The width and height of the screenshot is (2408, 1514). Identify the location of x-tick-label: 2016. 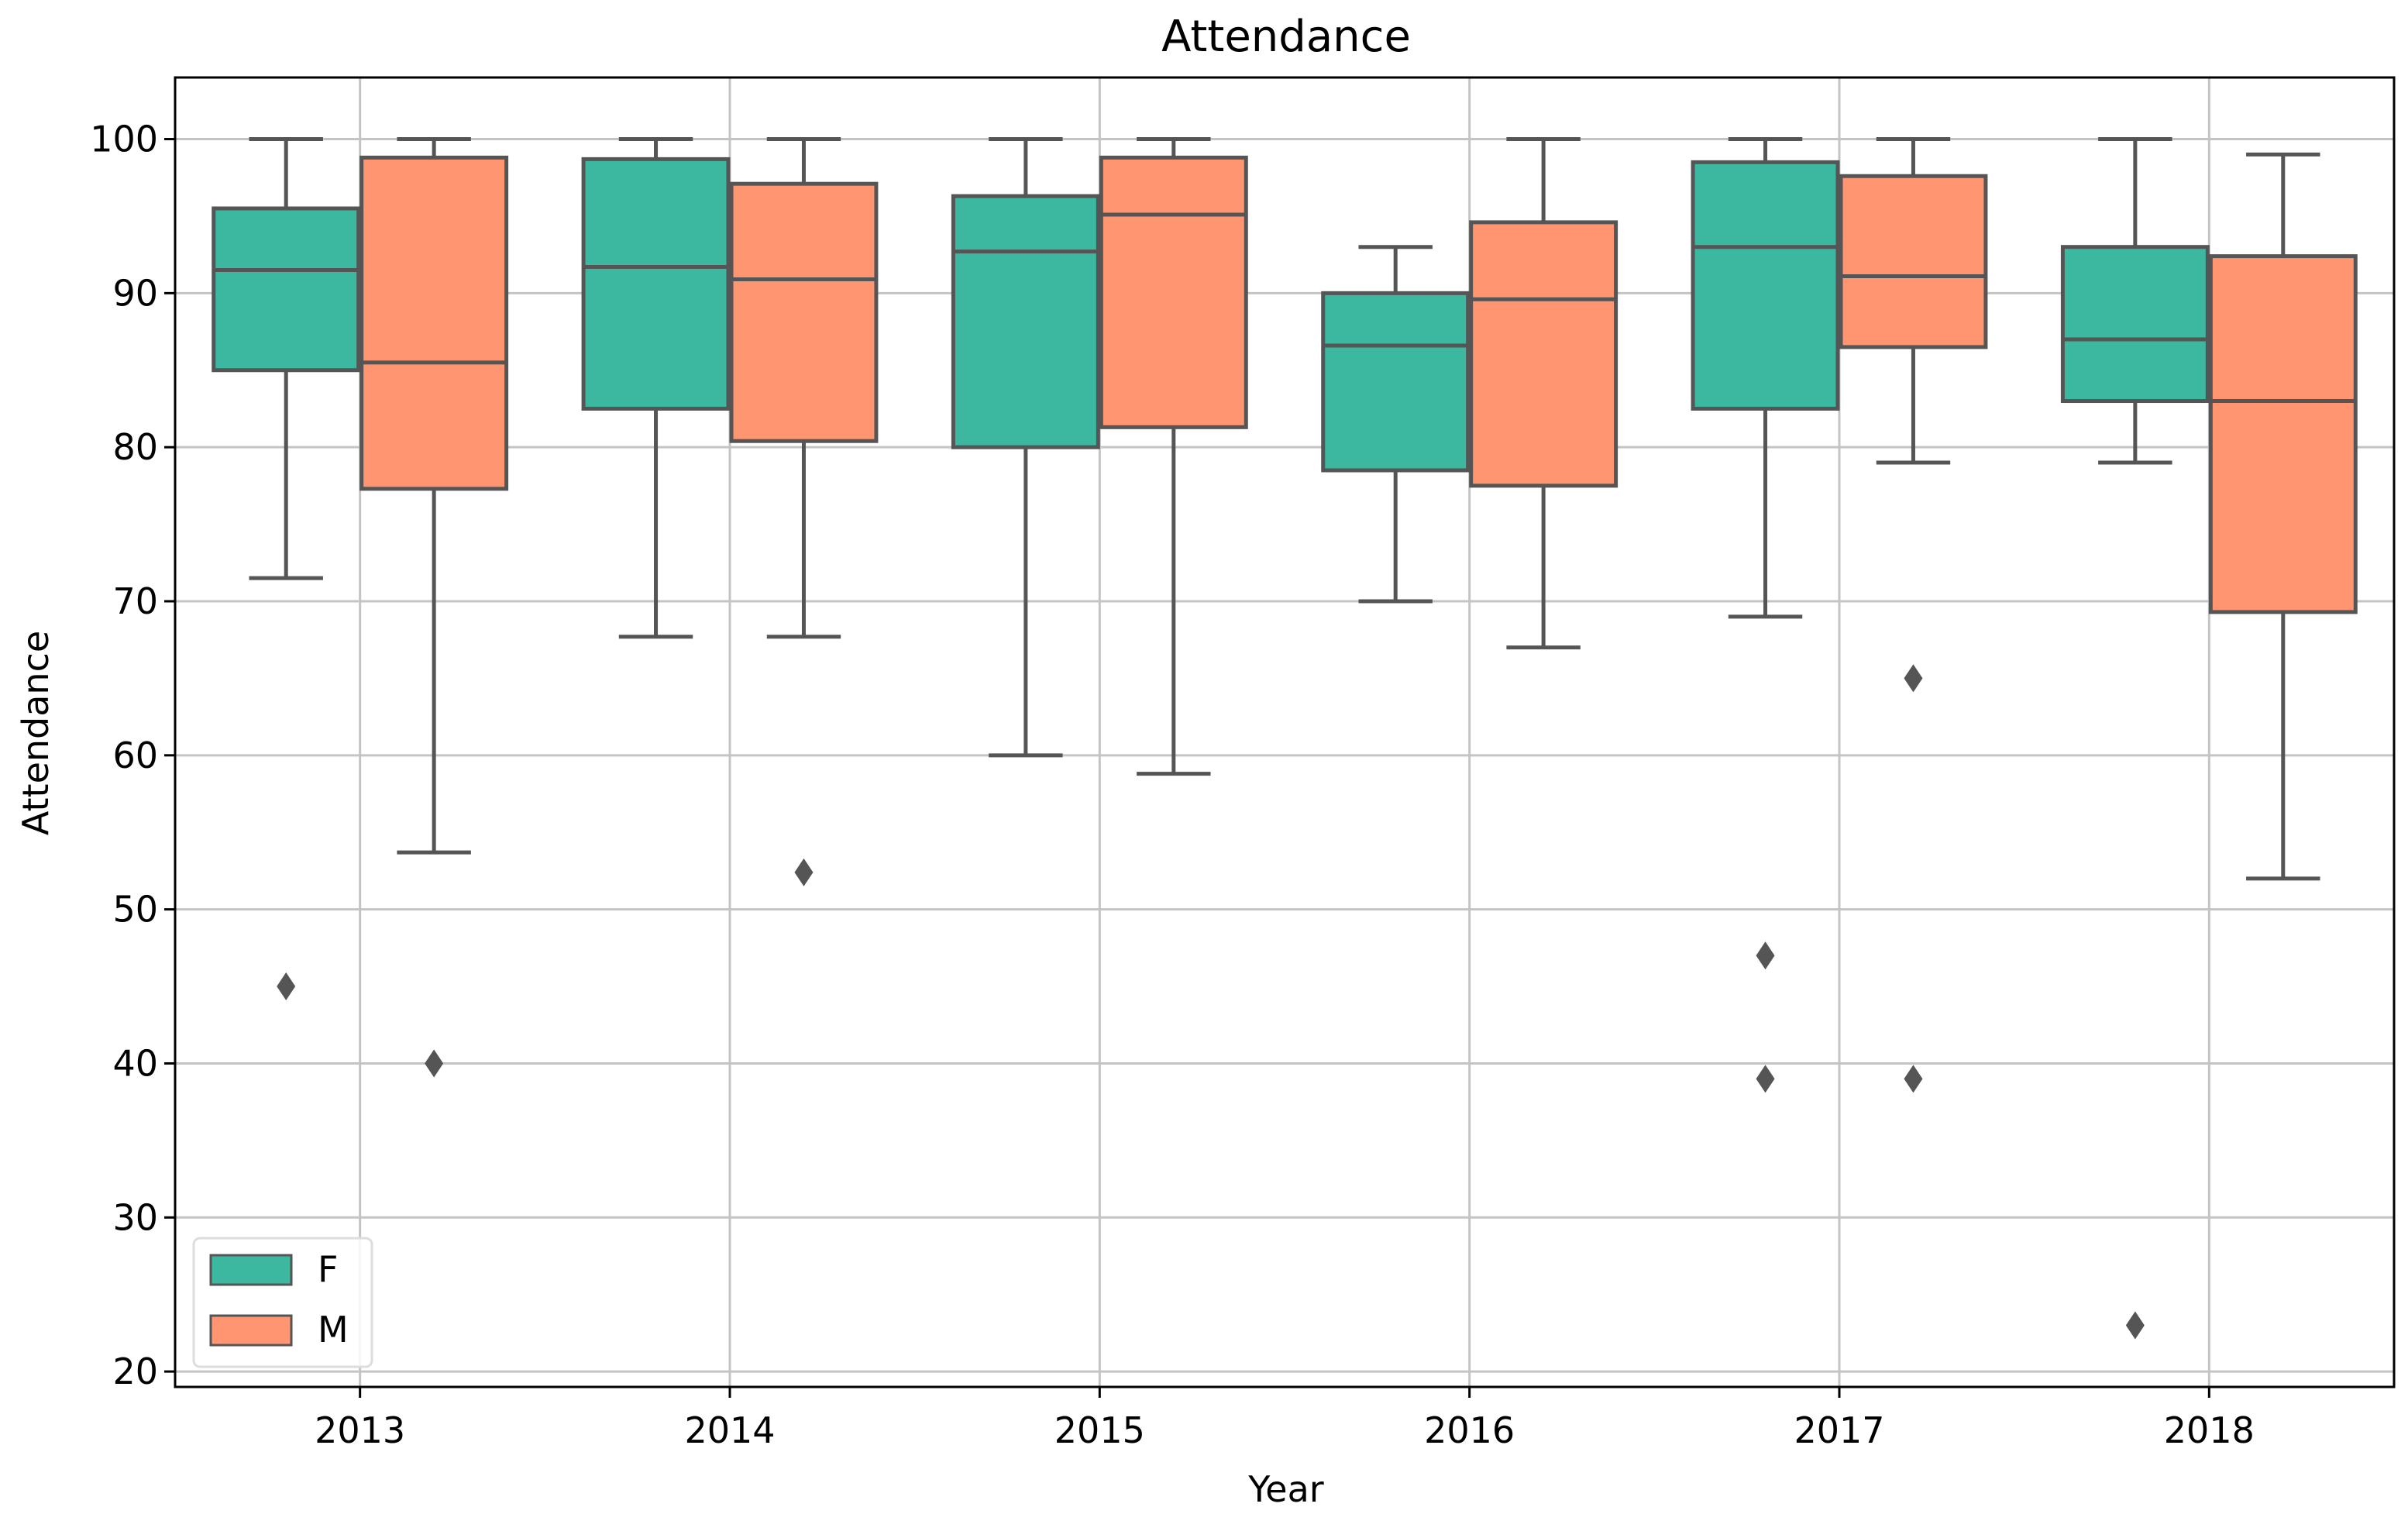
(1469, 1430).